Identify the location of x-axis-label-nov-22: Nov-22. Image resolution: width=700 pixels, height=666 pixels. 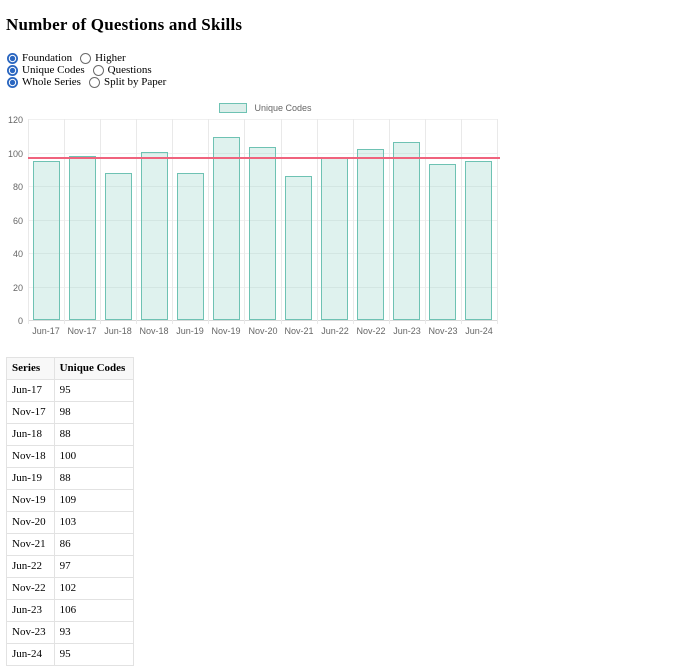
(371, 331).